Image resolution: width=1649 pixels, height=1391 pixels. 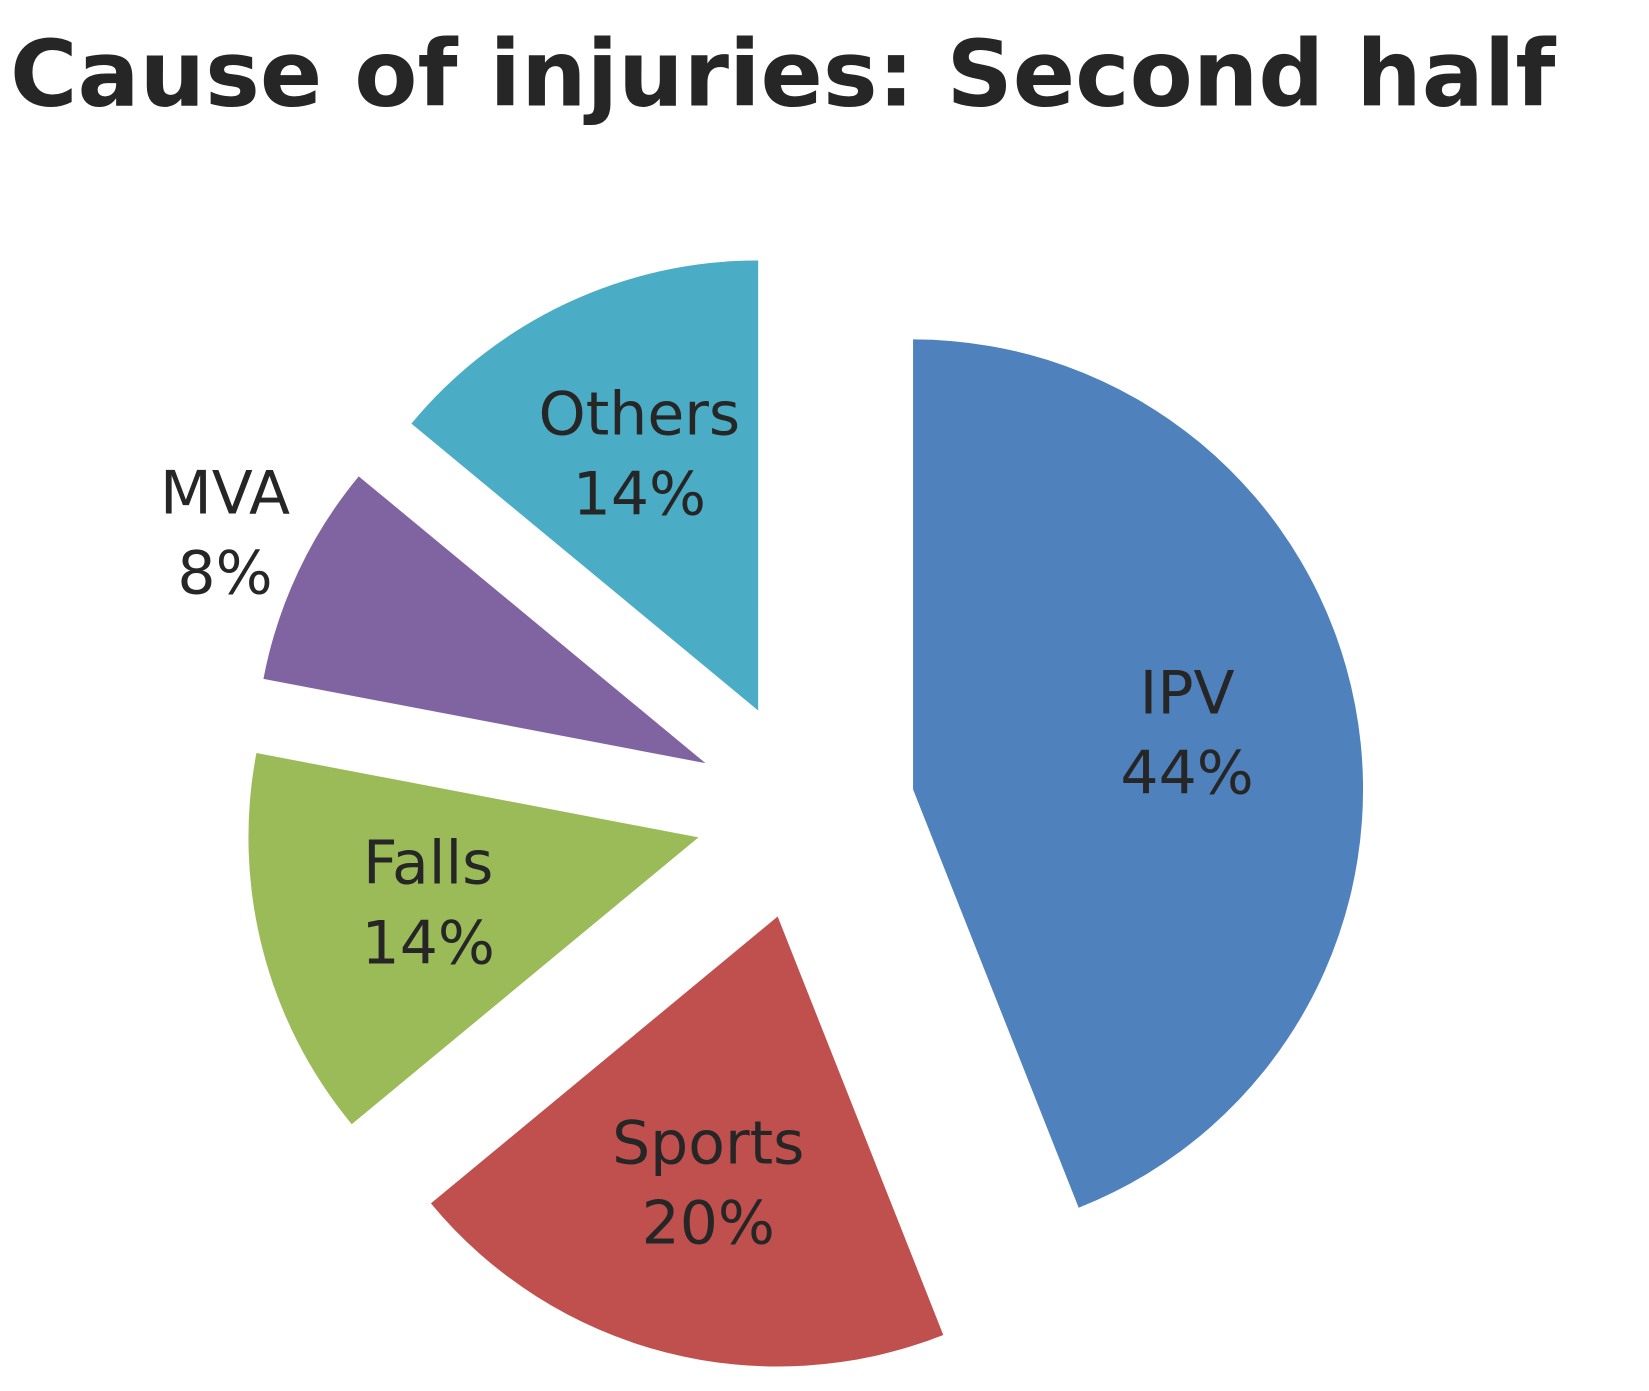 What do you see at coordinates (708, 1223) in the screenshot?
I see `slice-value-label: 20%` at bounding box center [708, 1223].